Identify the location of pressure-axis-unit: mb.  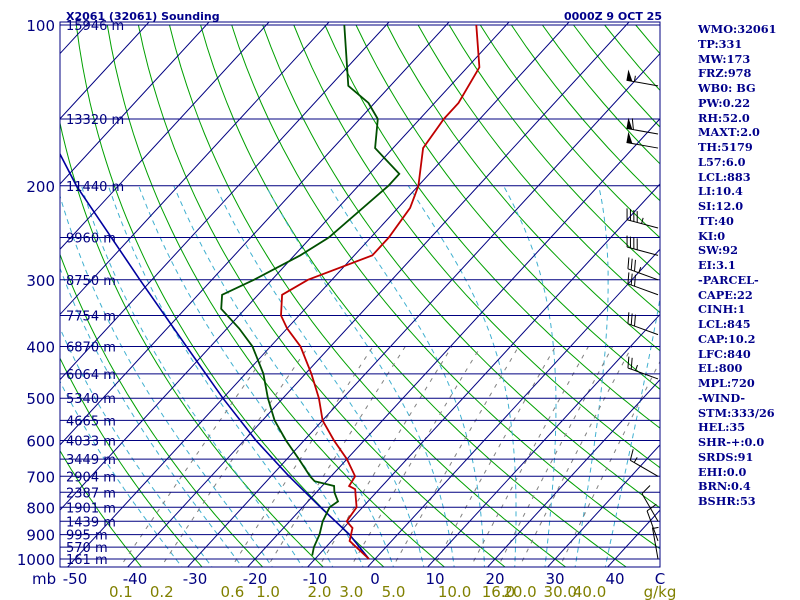
(44, 579).